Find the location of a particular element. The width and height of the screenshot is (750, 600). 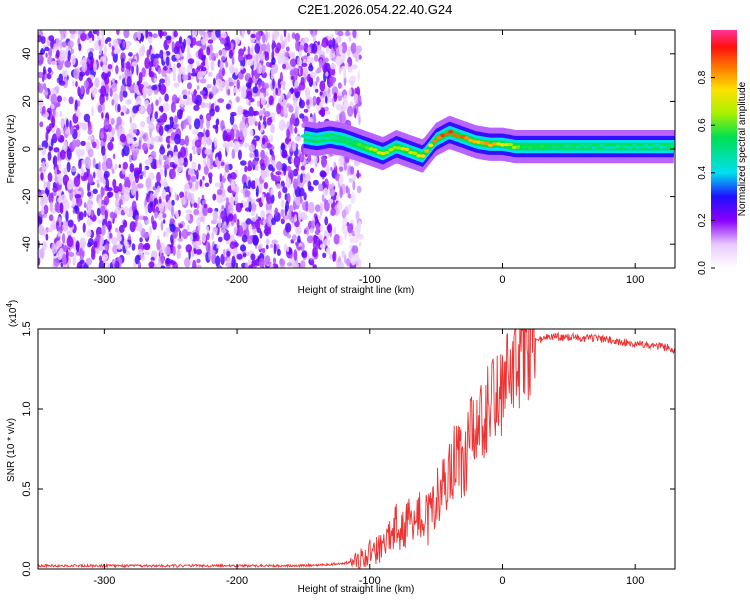

snr-scale-label: (x104) is located at coordinates (12, 313).